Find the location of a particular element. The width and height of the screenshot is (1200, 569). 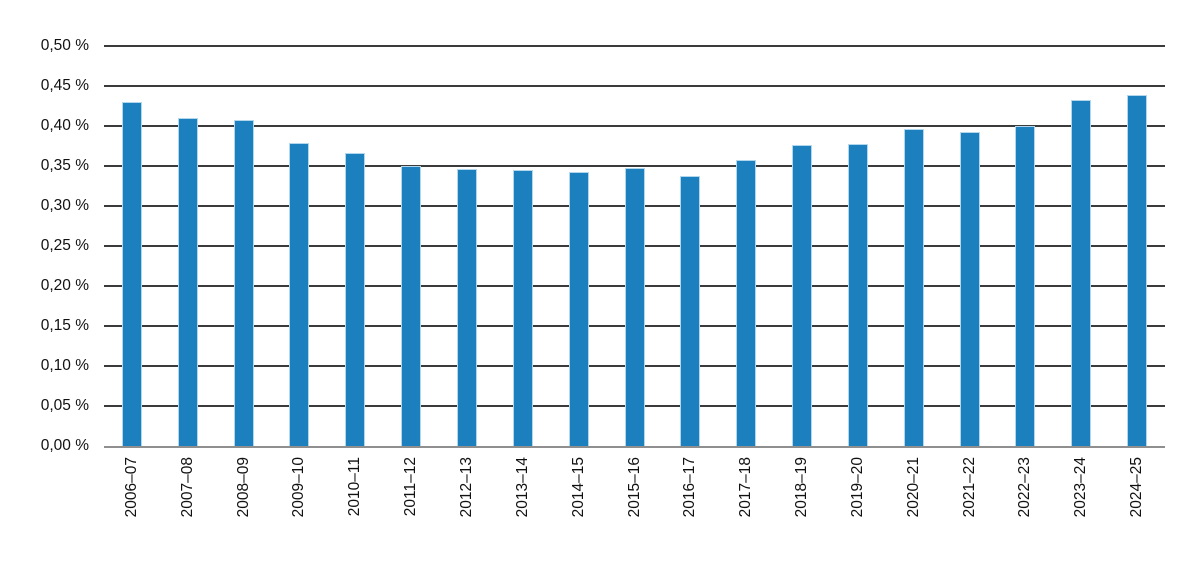

bar-2007–08 is located at coordinates (187, 282).